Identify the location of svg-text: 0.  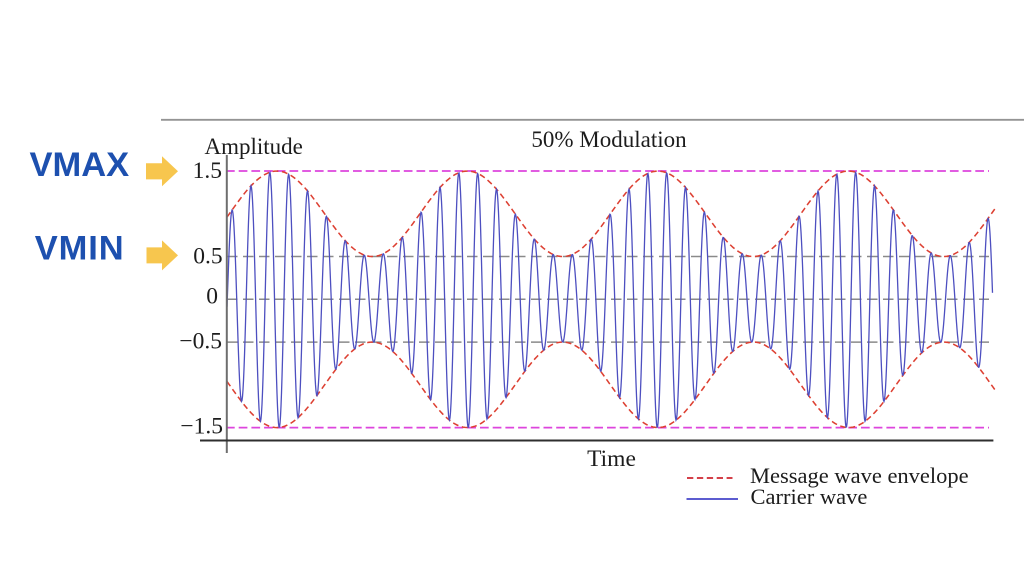
(212, 297).